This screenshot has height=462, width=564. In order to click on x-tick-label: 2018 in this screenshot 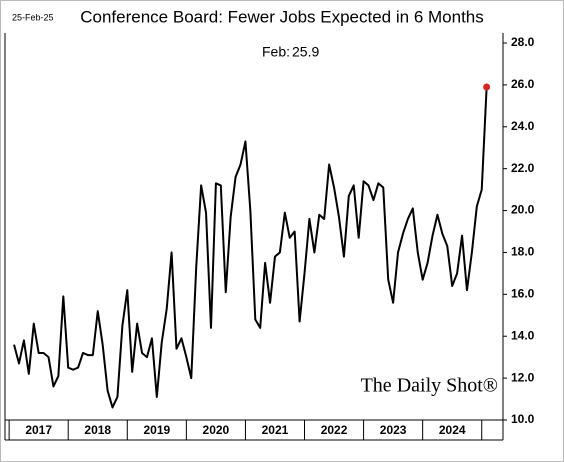, I will do `click(97, 430)`.